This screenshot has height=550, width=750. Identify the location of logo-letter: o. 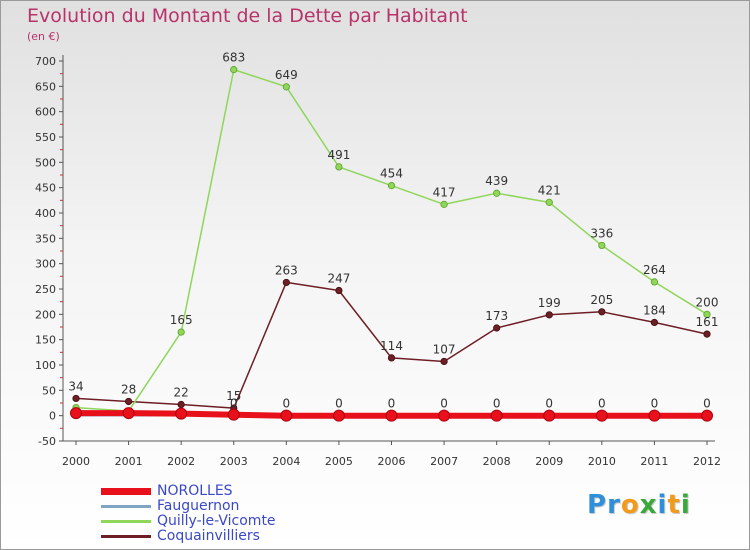
(630, 505).